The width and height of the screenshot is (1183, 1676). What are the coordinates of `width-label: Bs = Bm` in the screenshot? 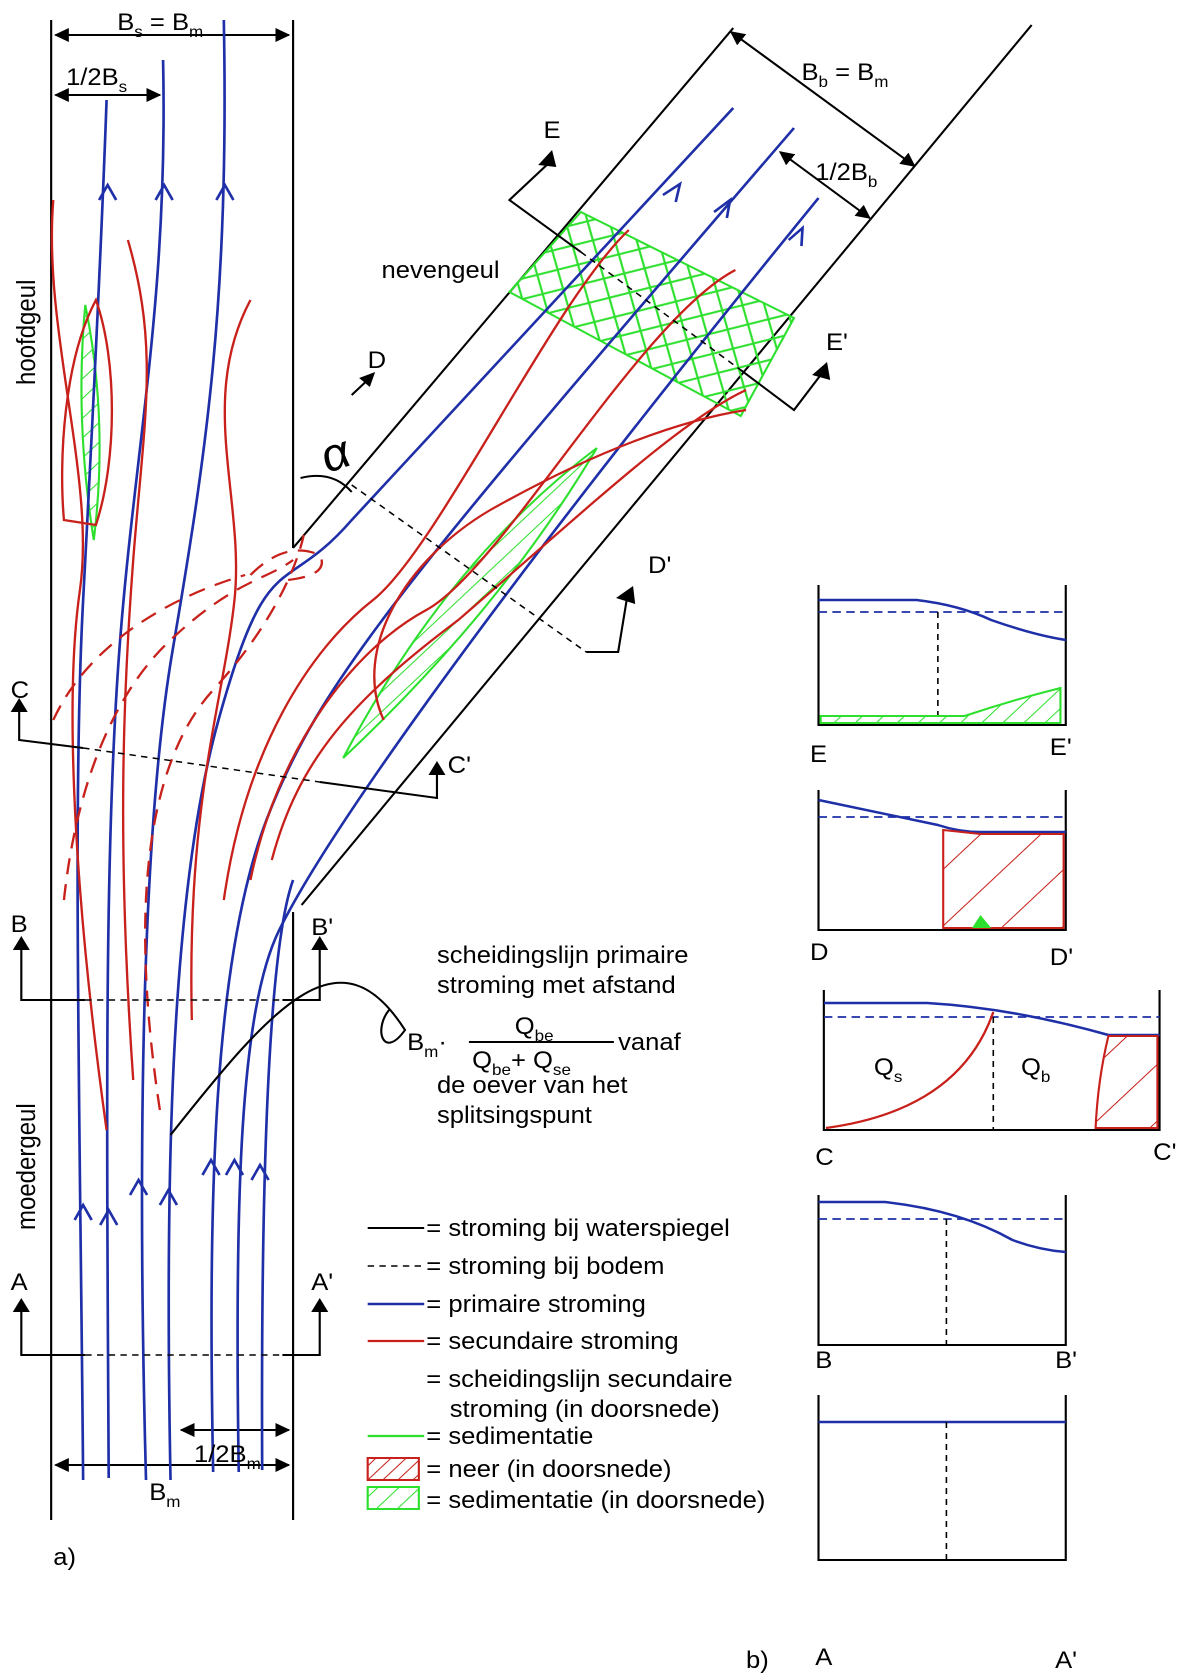 It's located at (160, 25).